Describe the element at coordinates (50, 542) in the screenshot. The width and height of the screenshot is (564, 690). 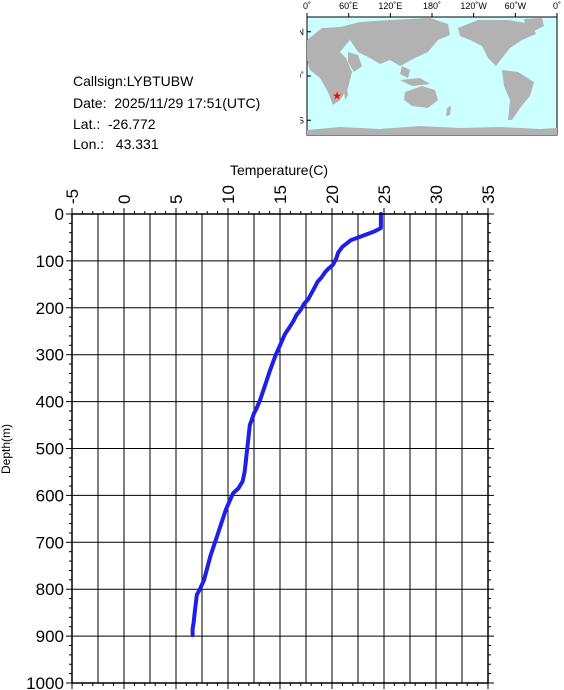
I see `y-tick-label: 700` at that location.